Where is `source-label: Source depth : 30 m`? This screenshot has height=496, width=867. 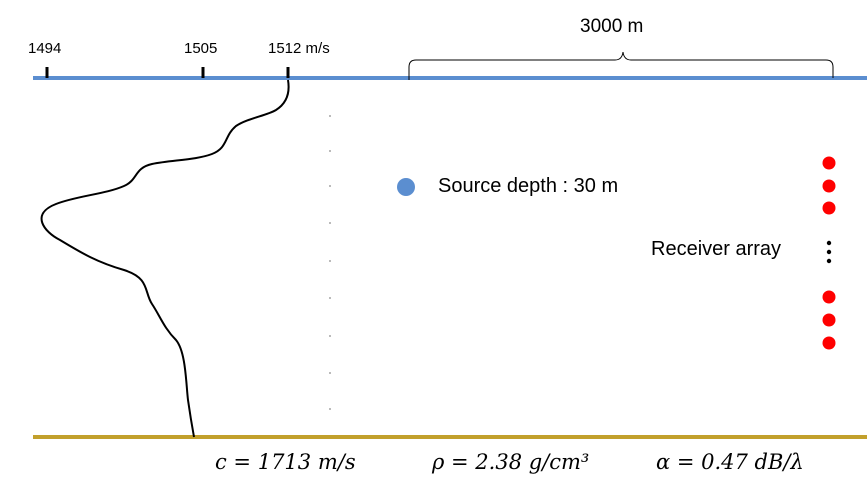 source-label: Source depth : 30 m is located at coordinates (528, 186).